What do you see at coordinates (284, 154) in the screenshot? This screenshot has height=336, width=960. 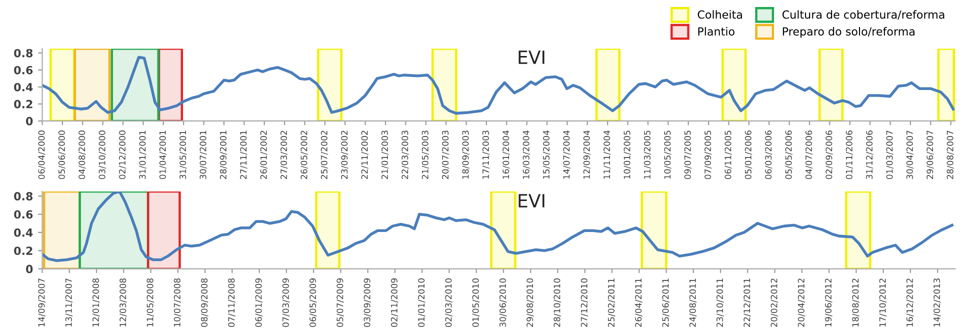 I see `x-tick-label: 27/03/2002` at bounding box center [284, 154].